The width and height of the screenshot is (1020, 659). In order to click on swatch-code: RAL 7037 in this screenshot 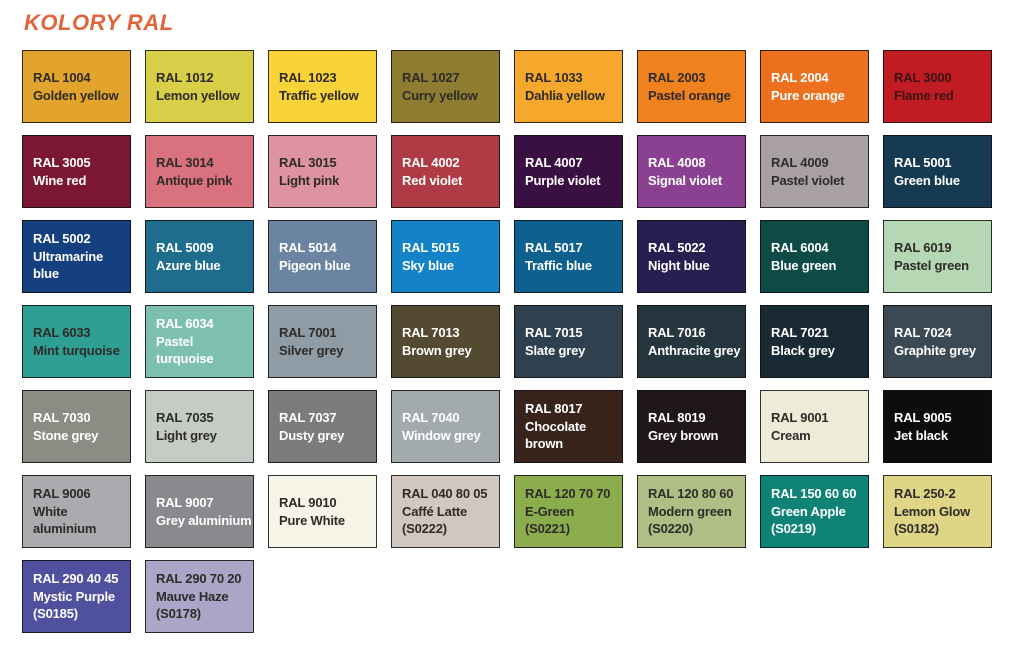, I will do `click(308, 417)`.